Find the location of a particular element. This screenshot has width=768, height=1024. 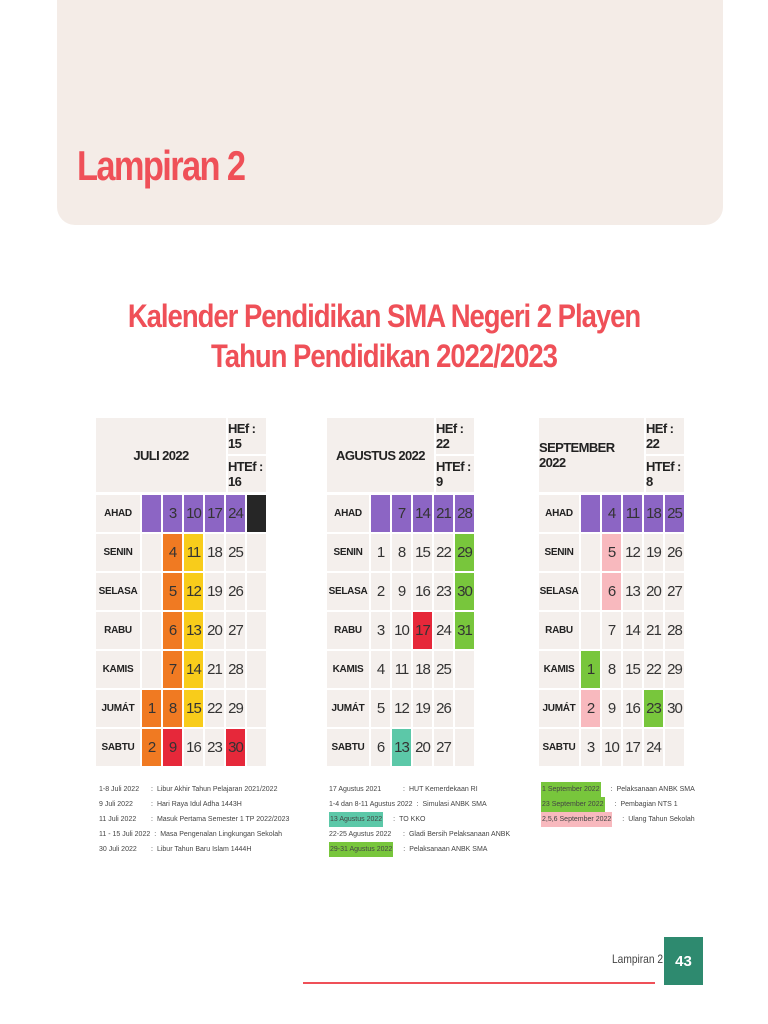

legend-note: 13 Agustus 2022: TO KKO is located at coordinates (419, 819).